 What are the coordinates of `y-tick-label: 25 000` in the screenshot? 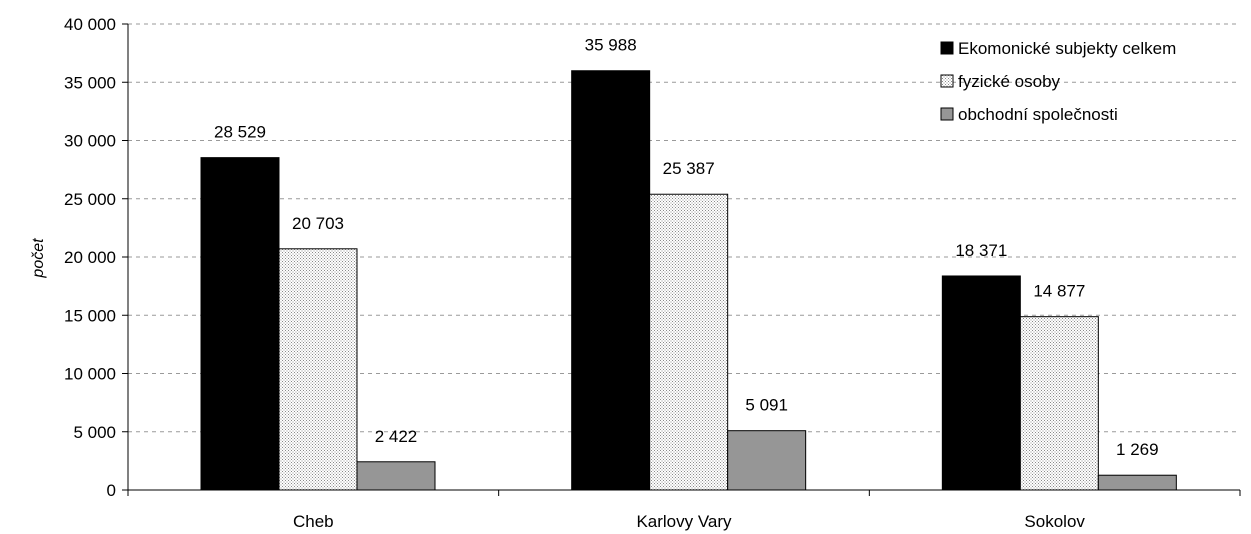 It's located at (90, 199).